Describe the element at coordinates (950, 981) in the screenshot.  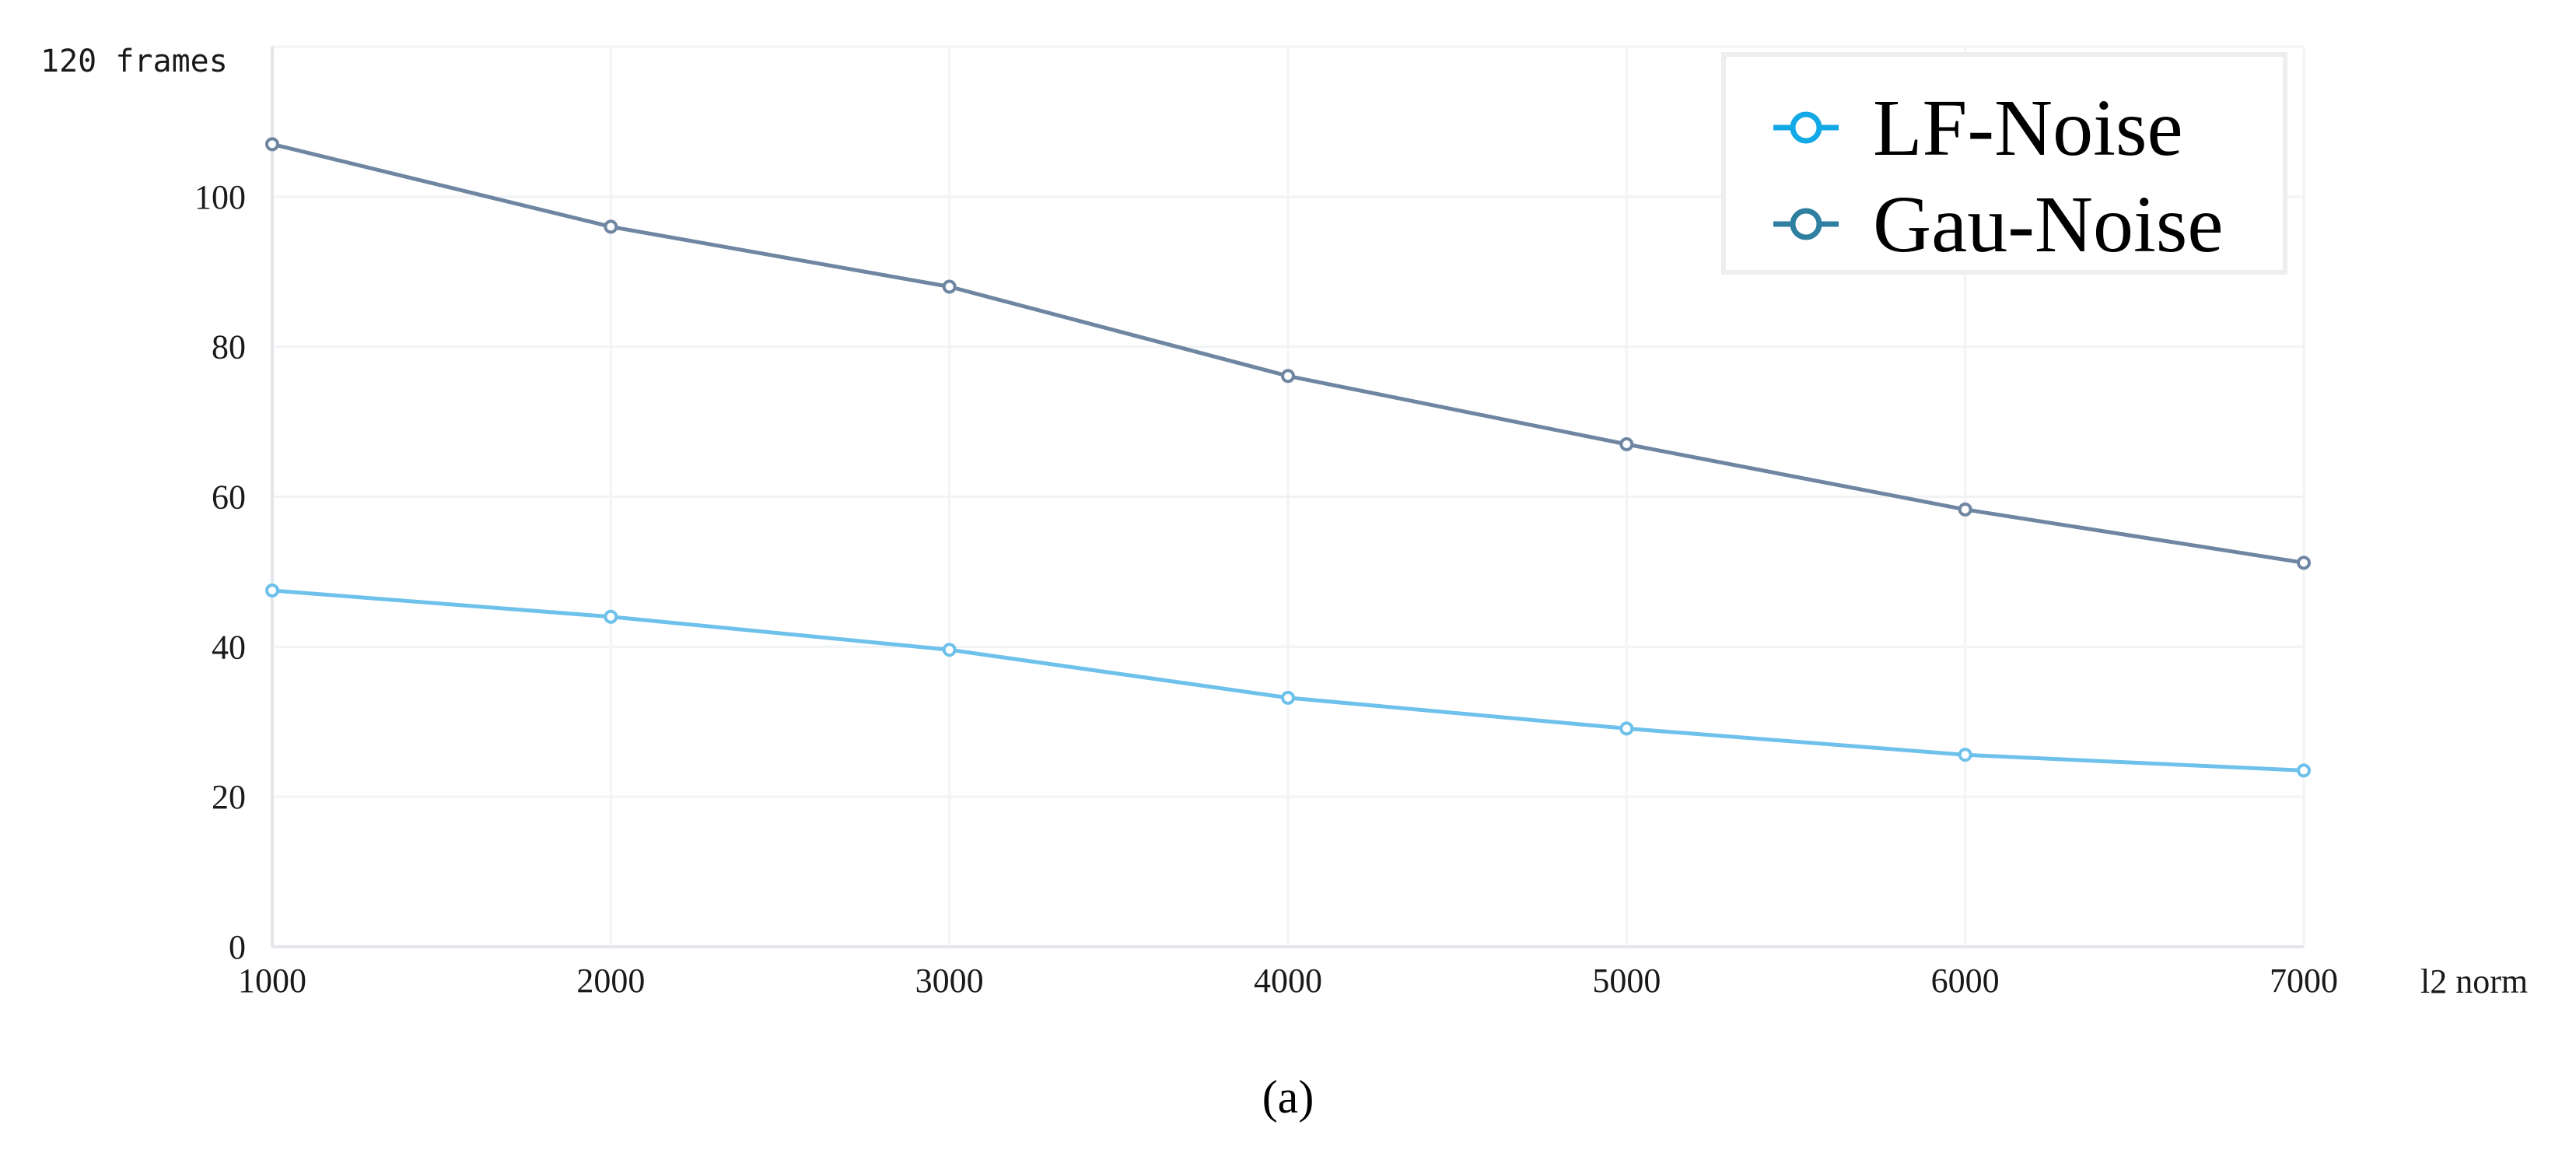
I see `x-tick-label: 3000` at that location.